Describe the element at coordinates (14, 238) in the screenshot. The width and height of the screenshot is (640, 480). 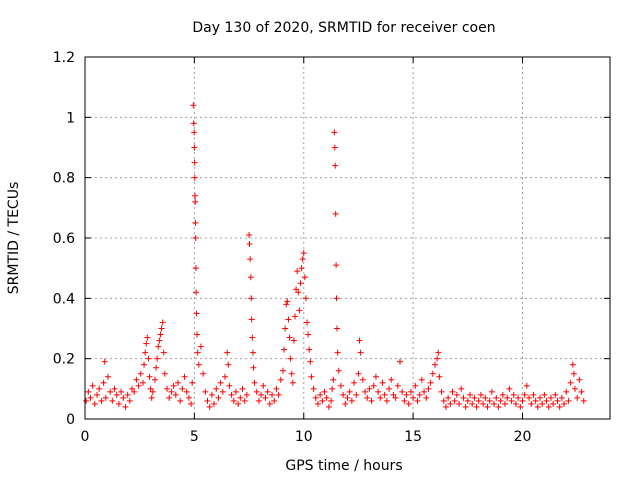
I see `y-axis-label: SRMTID / TECUs` at that location.